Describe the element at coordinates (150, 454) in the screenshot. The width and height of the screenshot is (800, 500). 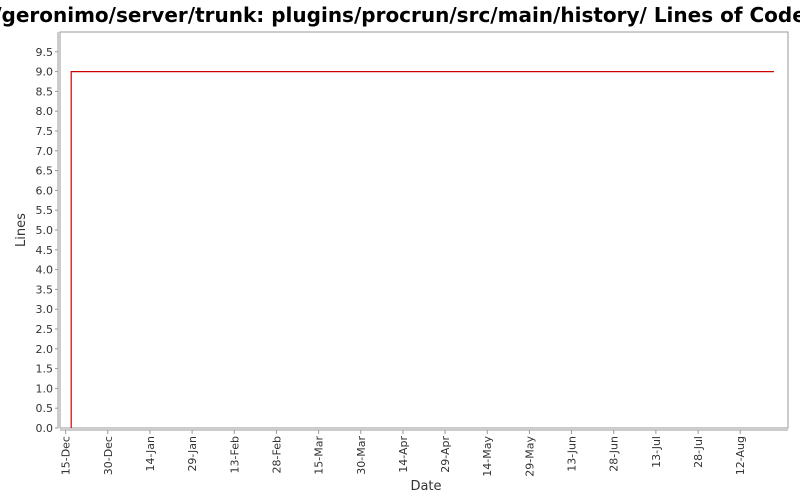
I see `x-tick-label: 14-Jan` at that location.